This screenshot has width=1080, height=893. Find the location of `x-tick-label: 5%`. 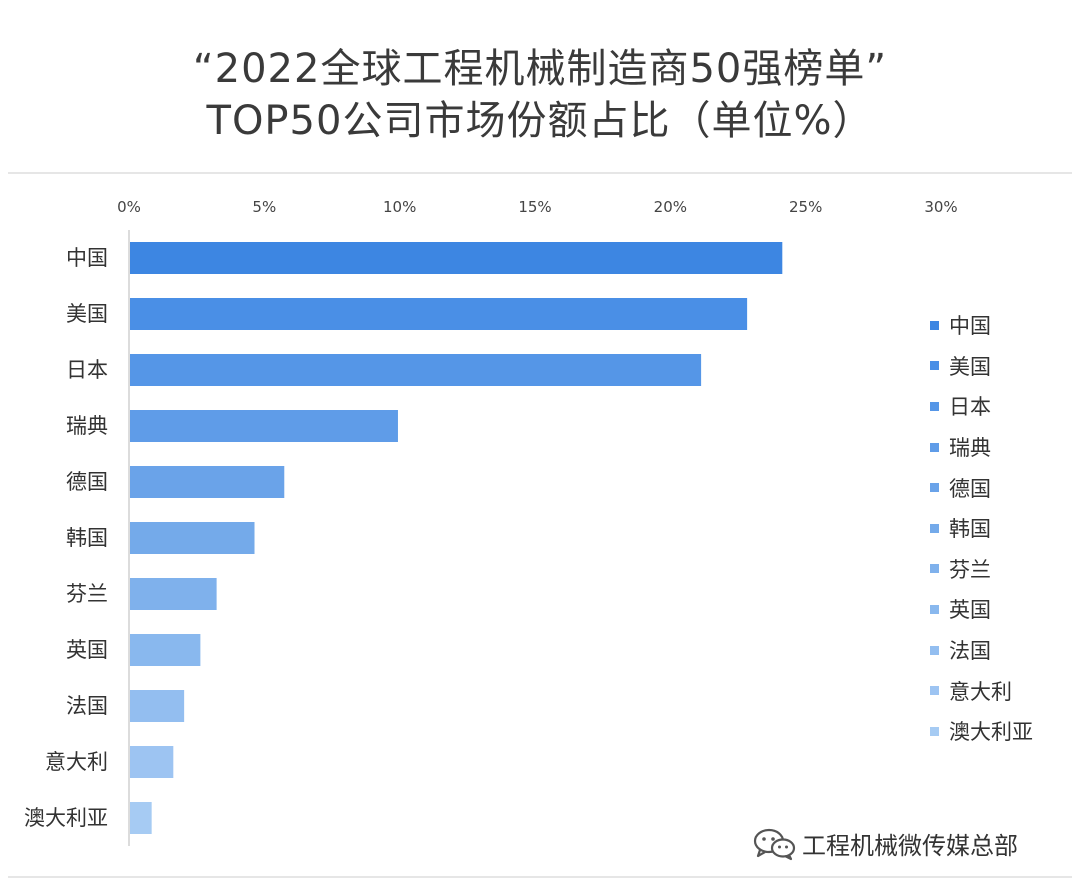

x-tick-label: 5% is located at coordinates (264, 207).